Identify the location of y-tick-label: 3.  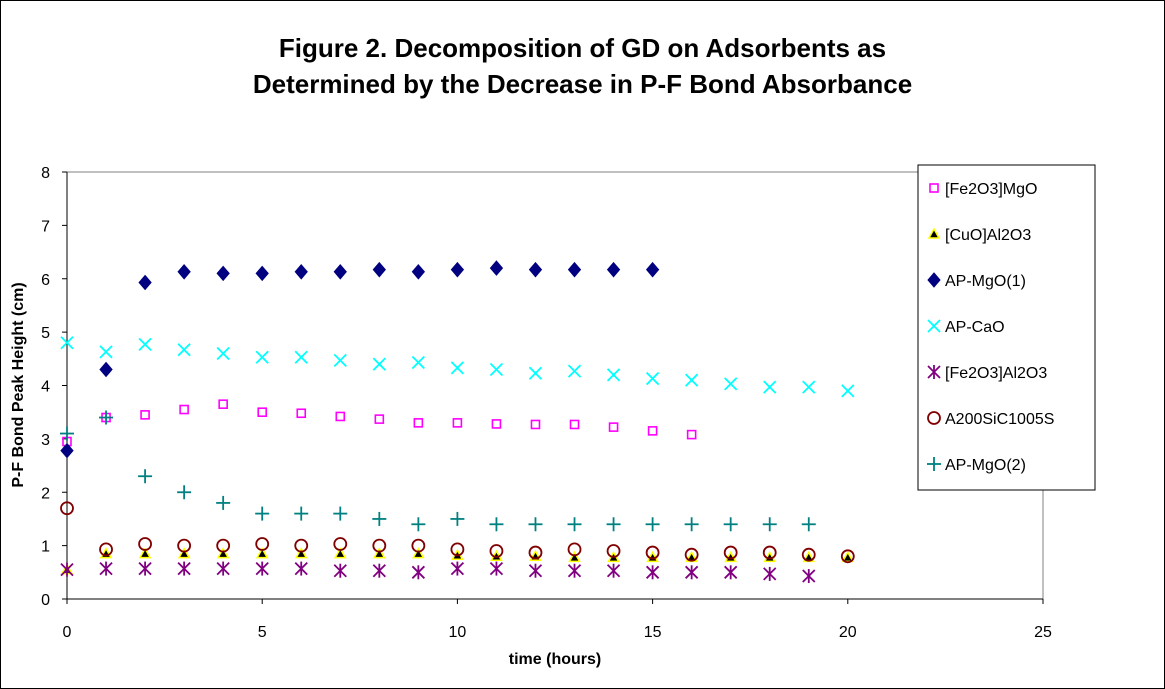
(45, 440).